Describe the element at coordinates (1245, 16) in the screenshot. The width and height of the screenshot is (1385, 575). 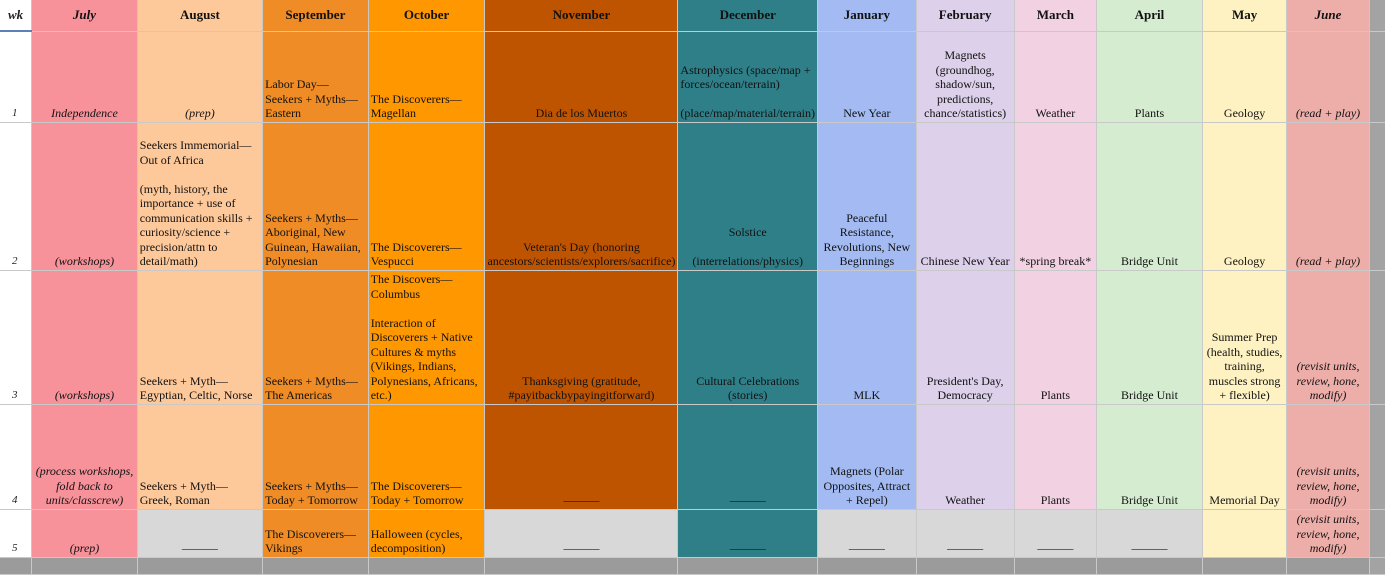
I see `header-may: May` at that location.